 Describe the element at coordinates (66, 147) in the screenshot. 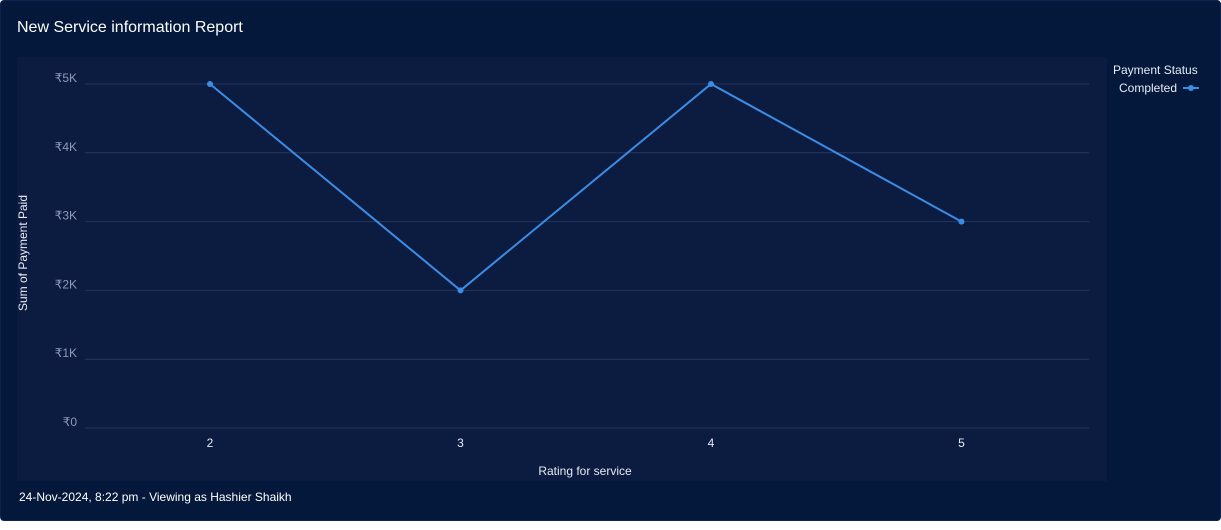

I see `y-tick-label: ₹4K` at that location.